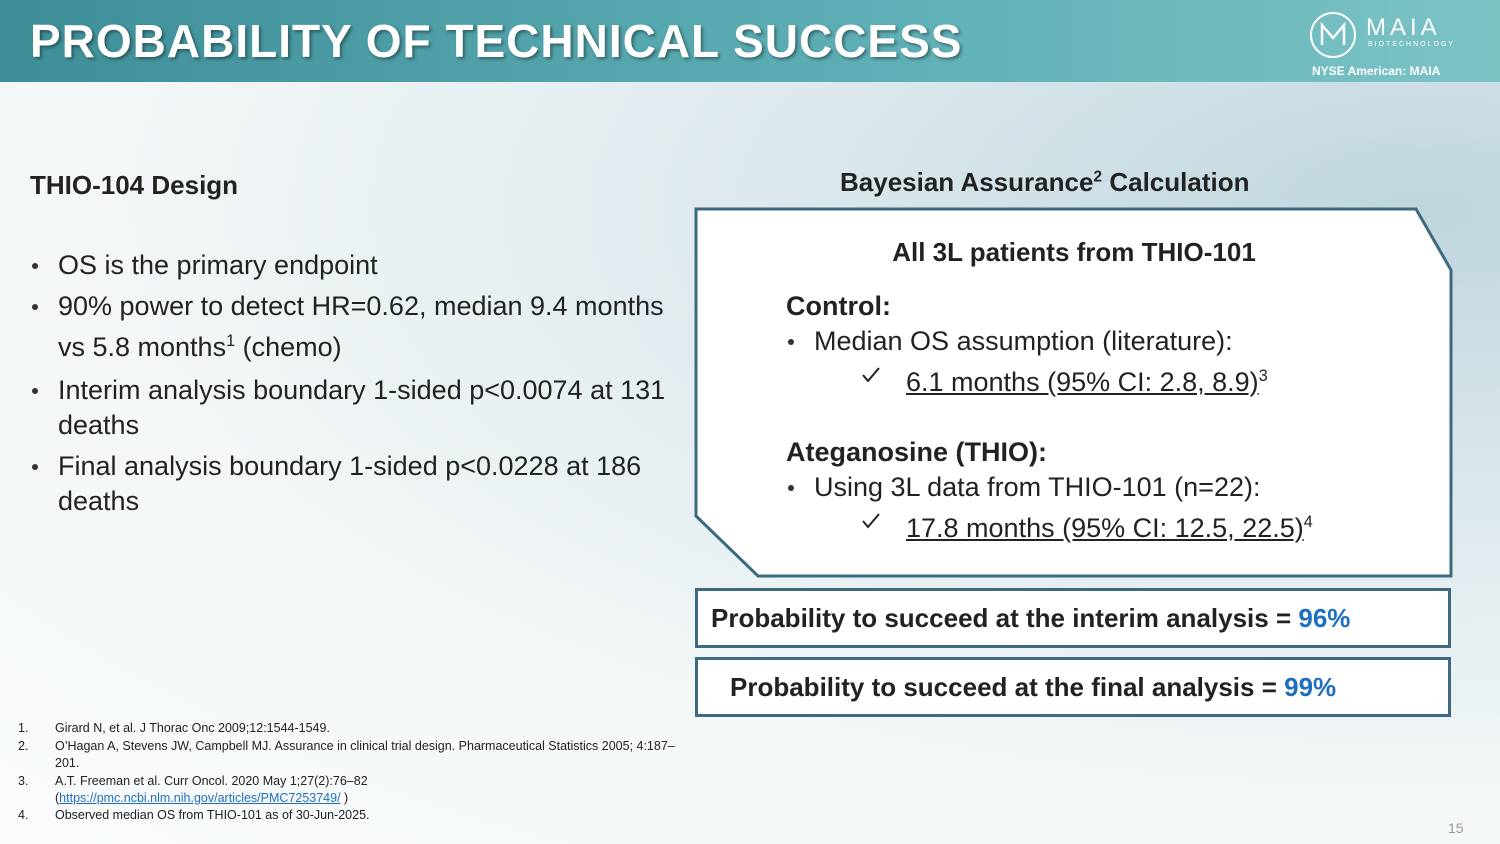  I want to click on right-heading: Bayesian Assurance2 Calculation, so click(1044, 182).